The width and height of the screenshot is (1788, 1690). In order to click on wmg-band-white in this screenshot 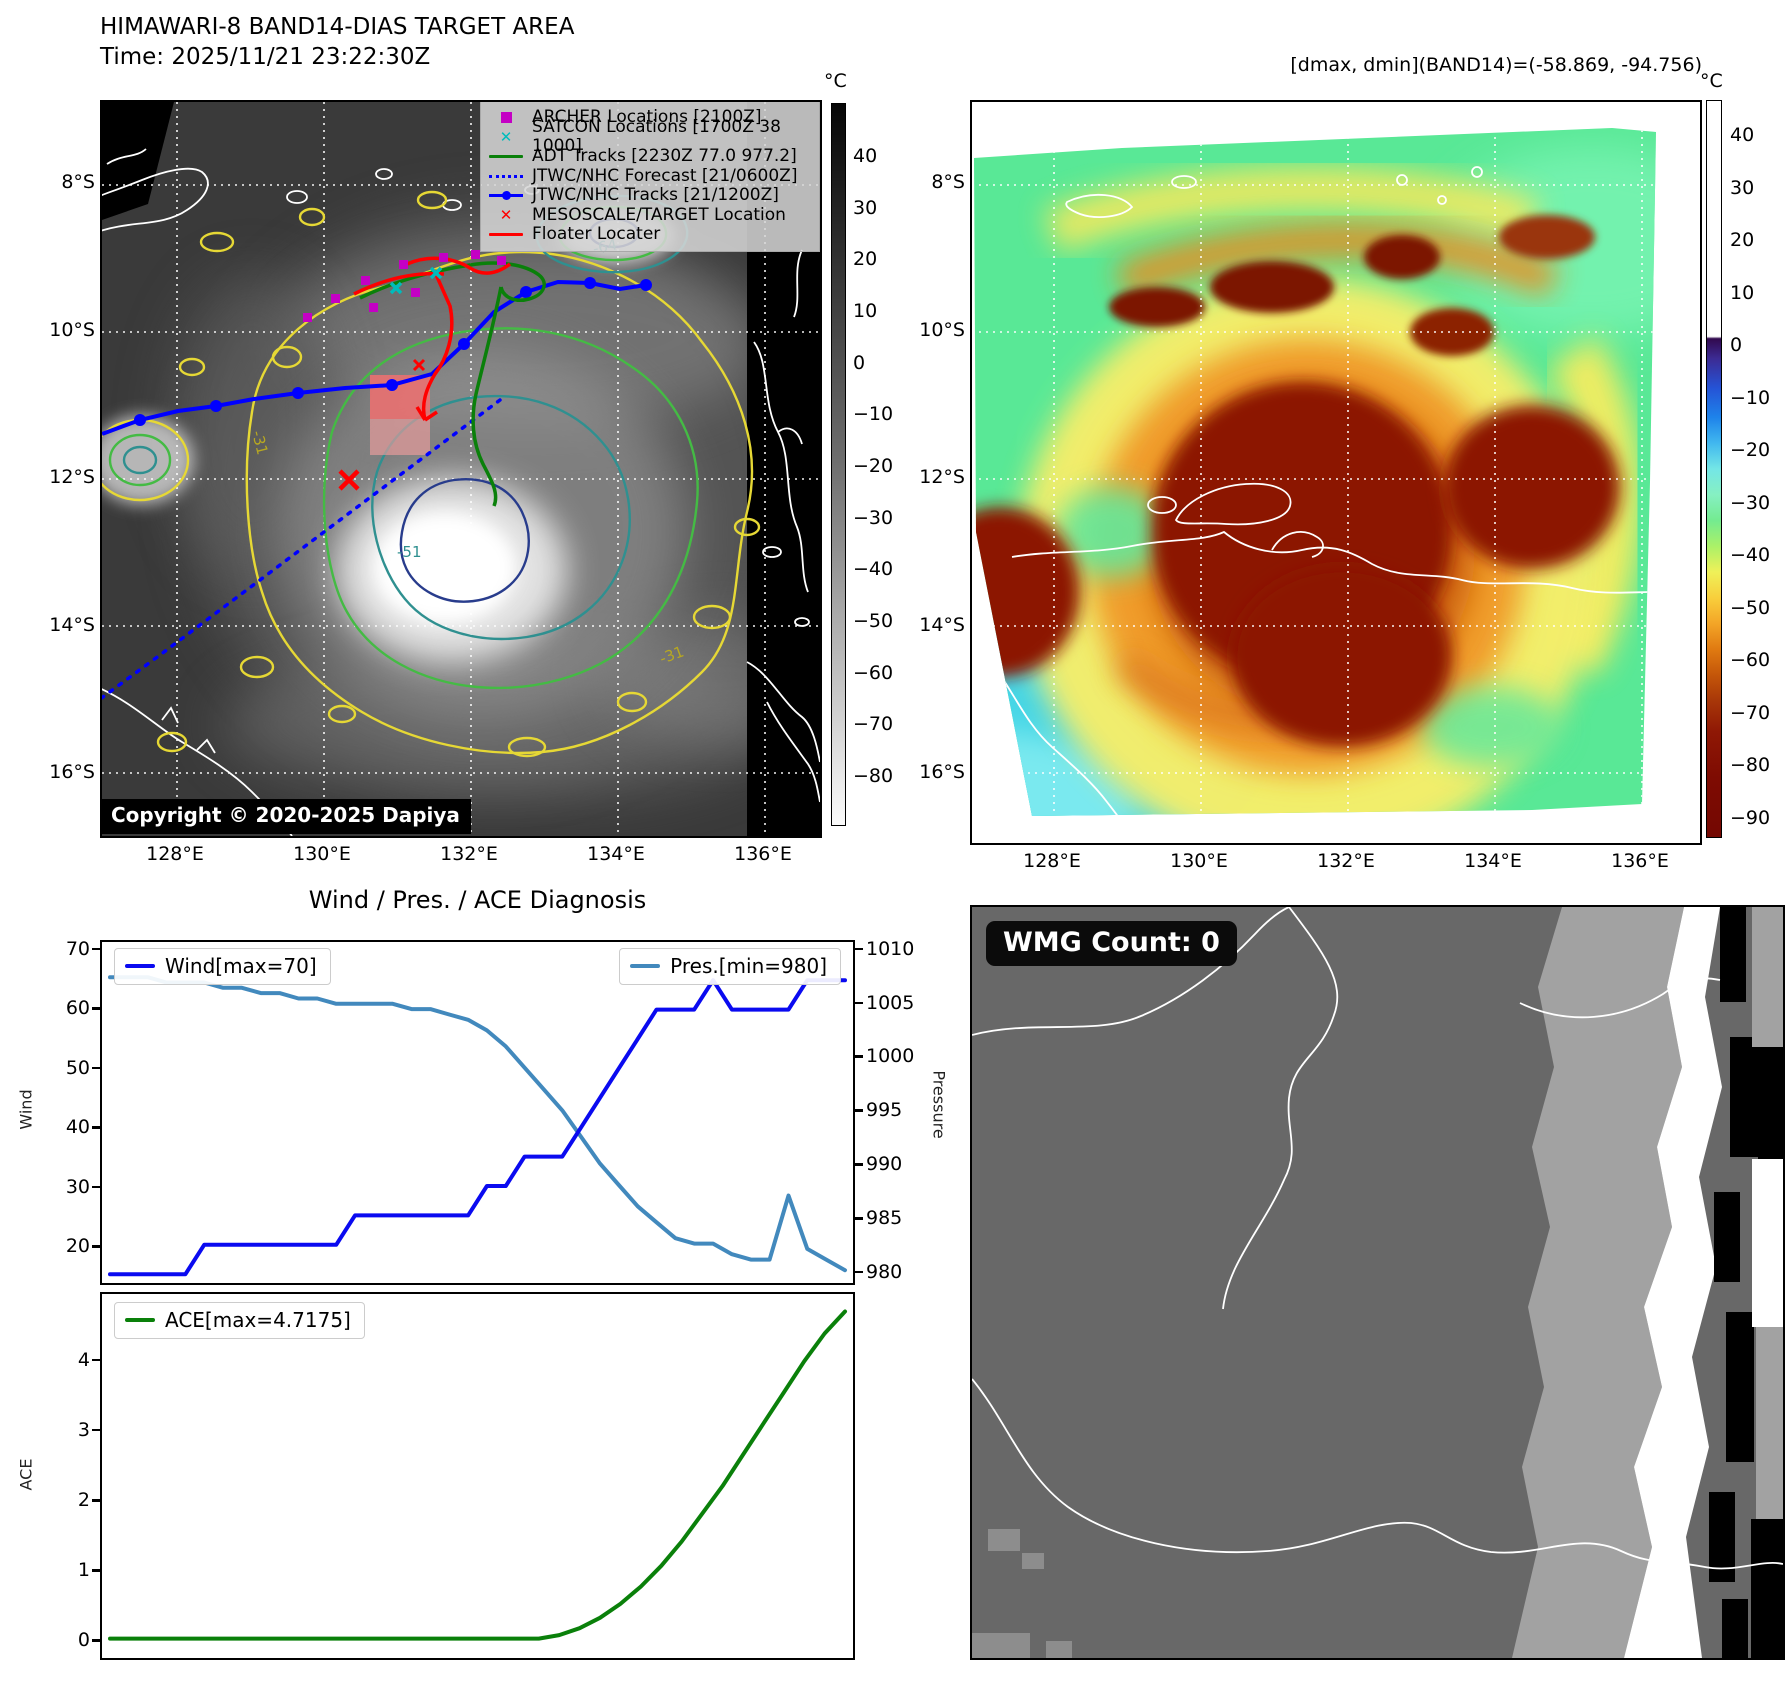, I will do `click(1673, 1282)`.